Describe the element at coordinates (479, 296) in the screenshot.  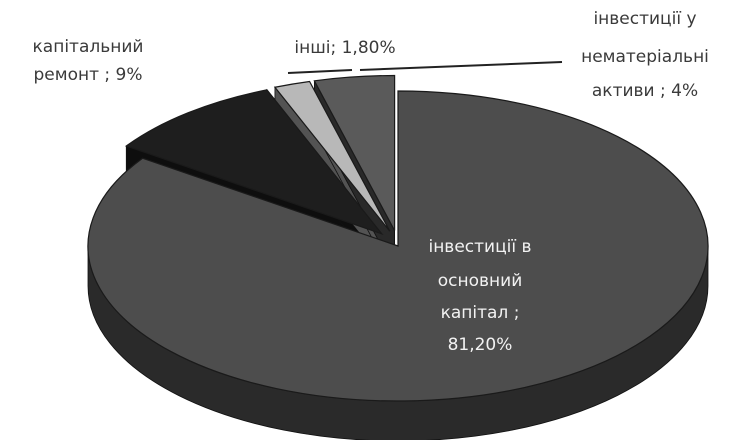
I see `label-fixed-capital: інвестиції в основний капітал ; 81,20%` at that location.